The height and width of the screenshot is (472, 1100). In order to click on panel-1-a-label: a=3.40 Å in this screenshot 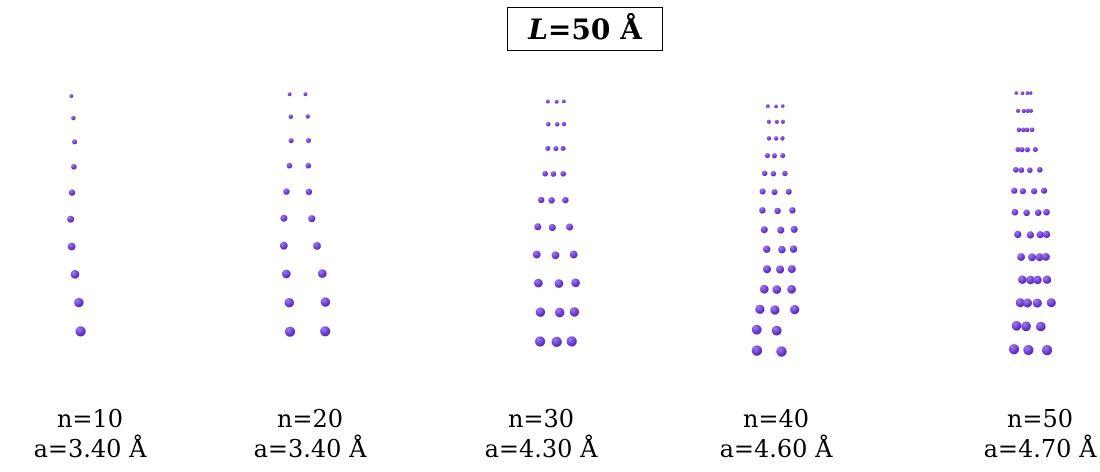, I will do `click(90, 449)`.